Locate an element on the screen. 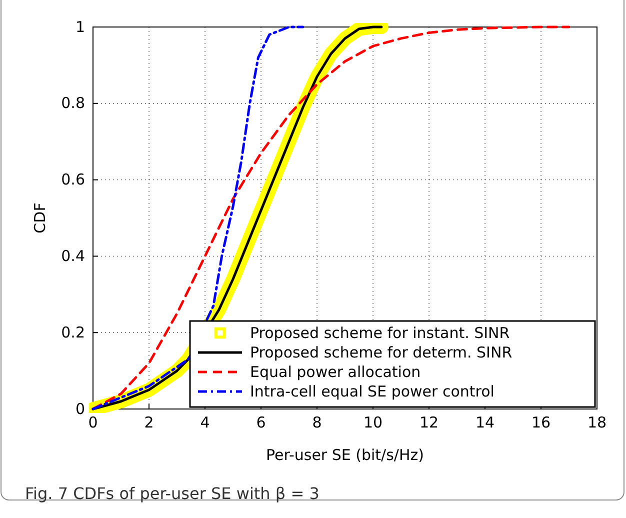 The height and width of the screenshot is (518, 626). x-tick-label: 4 is located at coordinates (205, 423).